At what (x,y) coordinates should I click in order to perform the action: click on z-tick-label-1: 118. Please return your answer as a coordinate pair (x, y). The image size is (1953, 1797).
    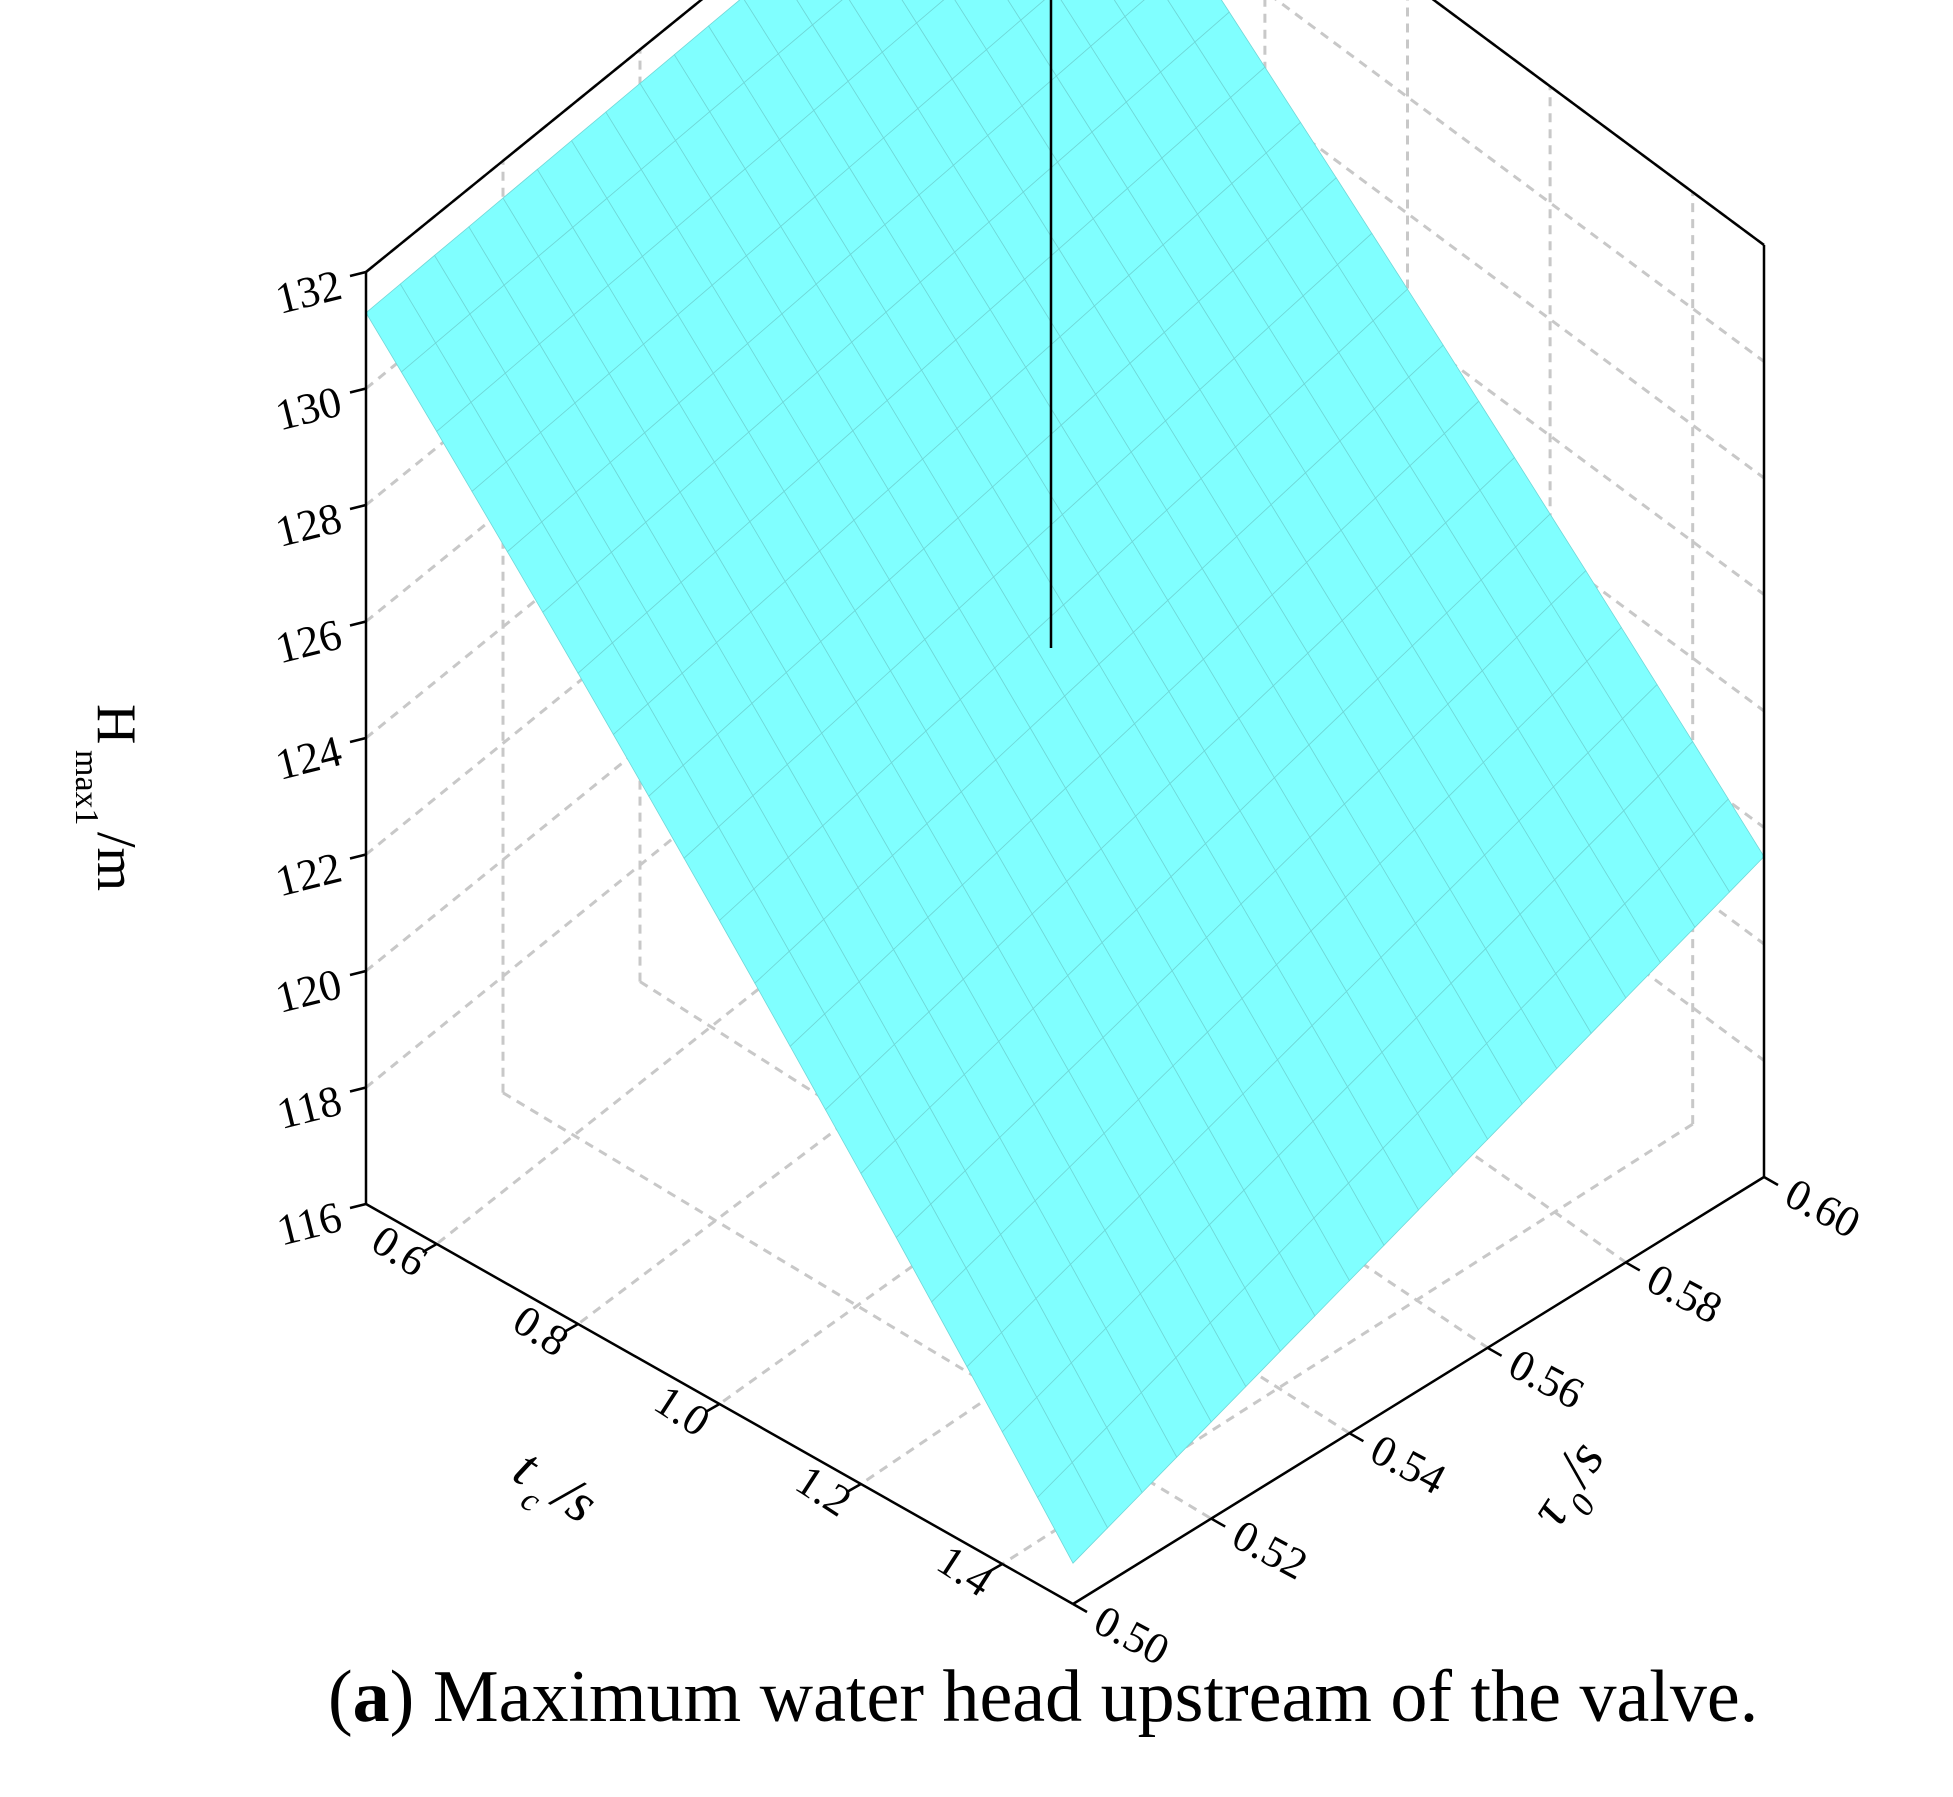
    Looking at the image, I should click on (309, 1107).